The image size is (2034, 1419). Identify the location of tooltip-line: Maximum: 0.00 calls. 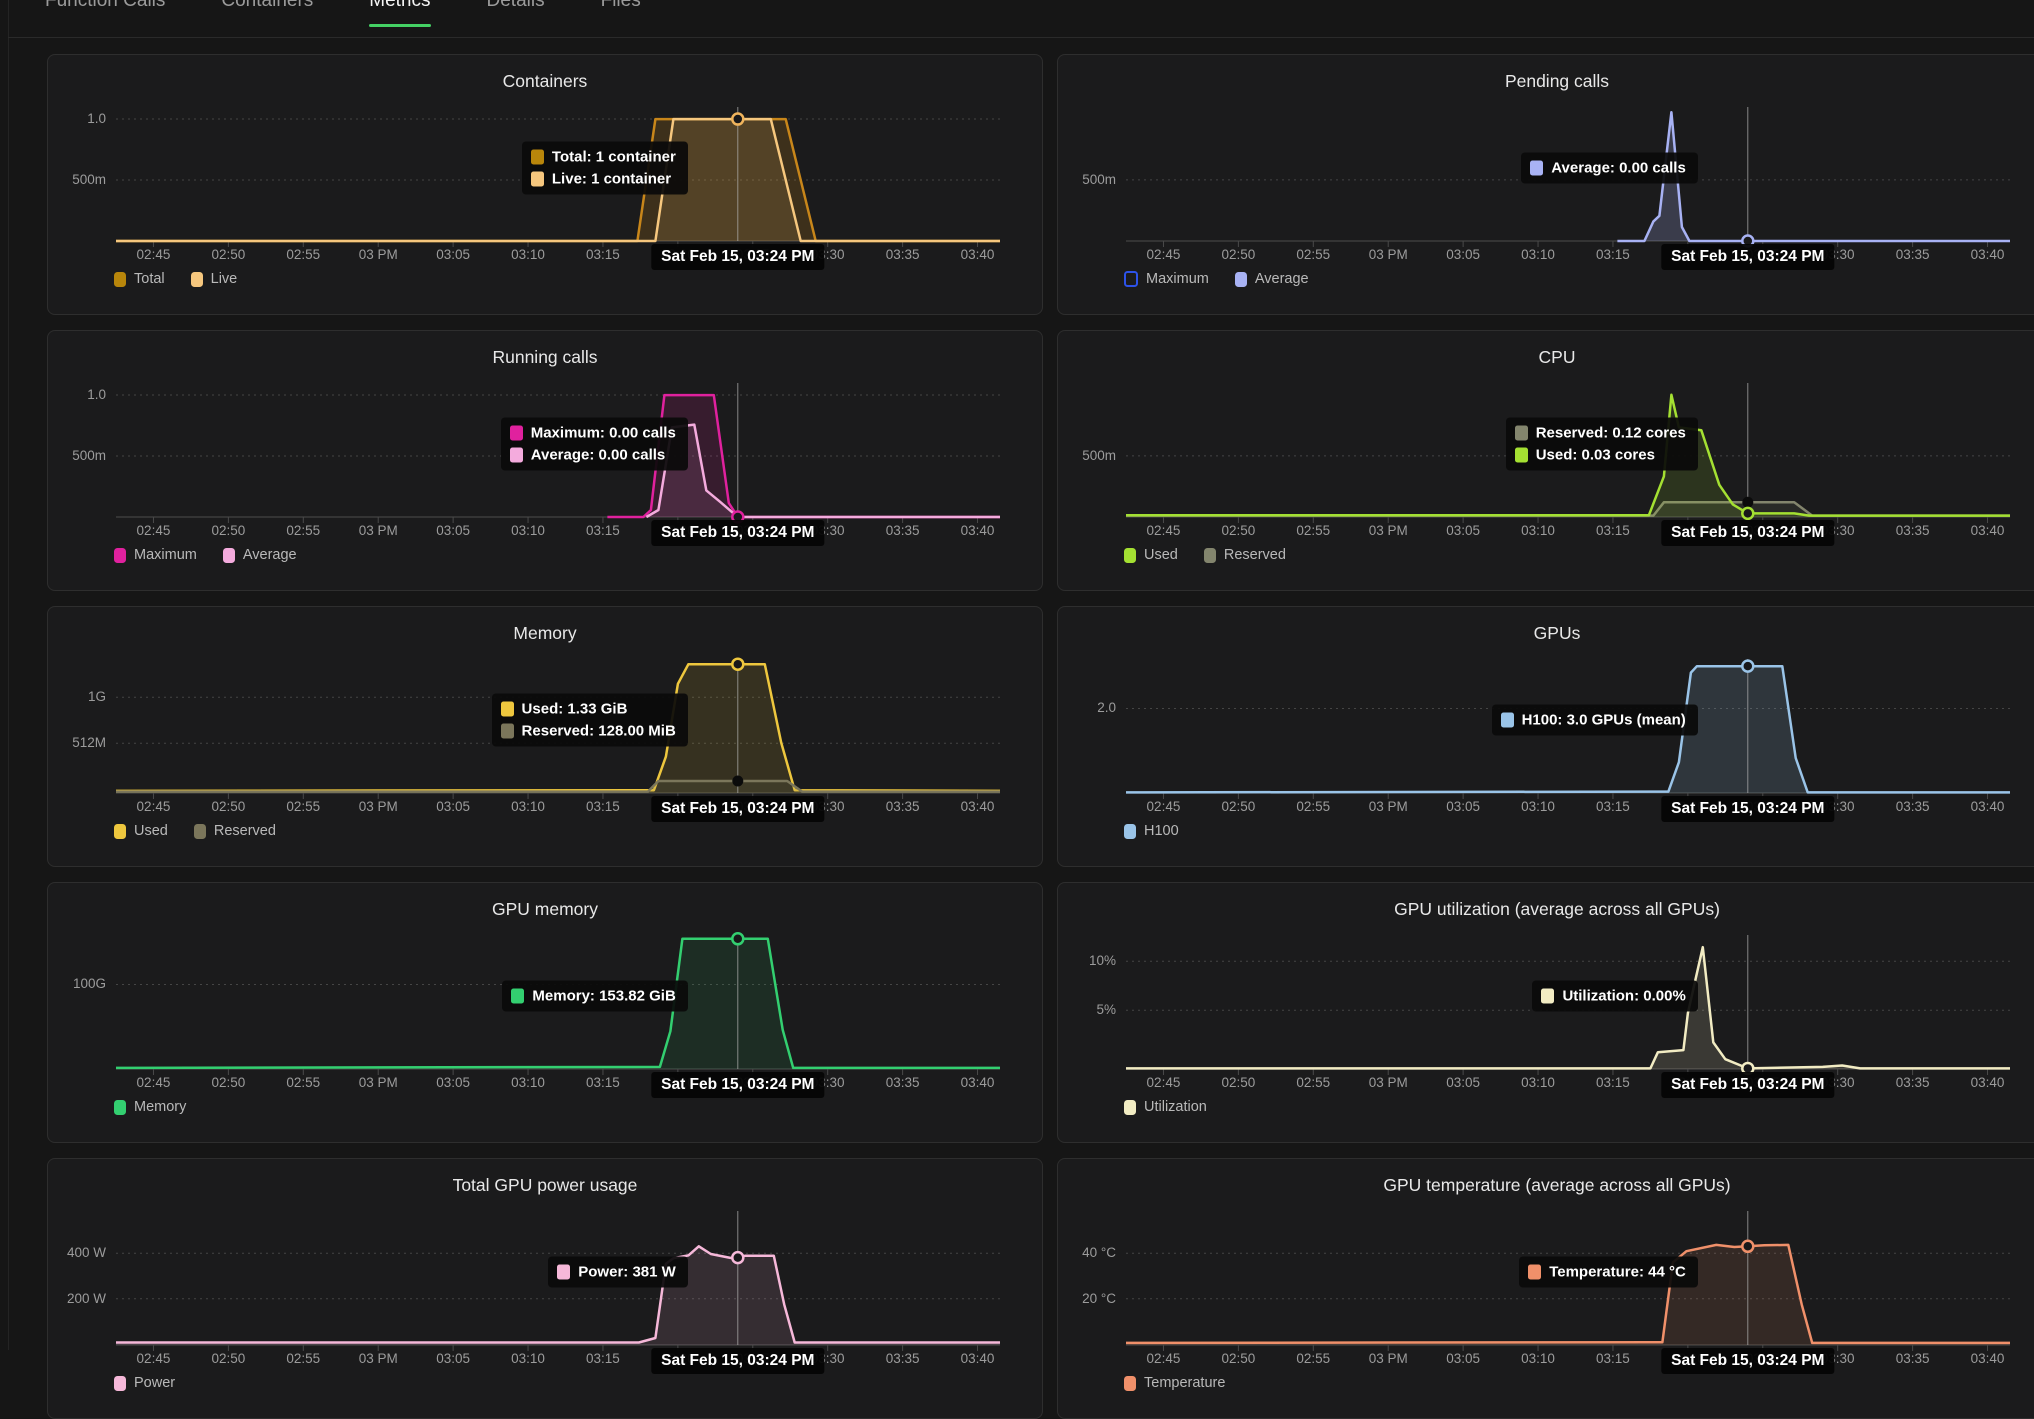
(592, 433).